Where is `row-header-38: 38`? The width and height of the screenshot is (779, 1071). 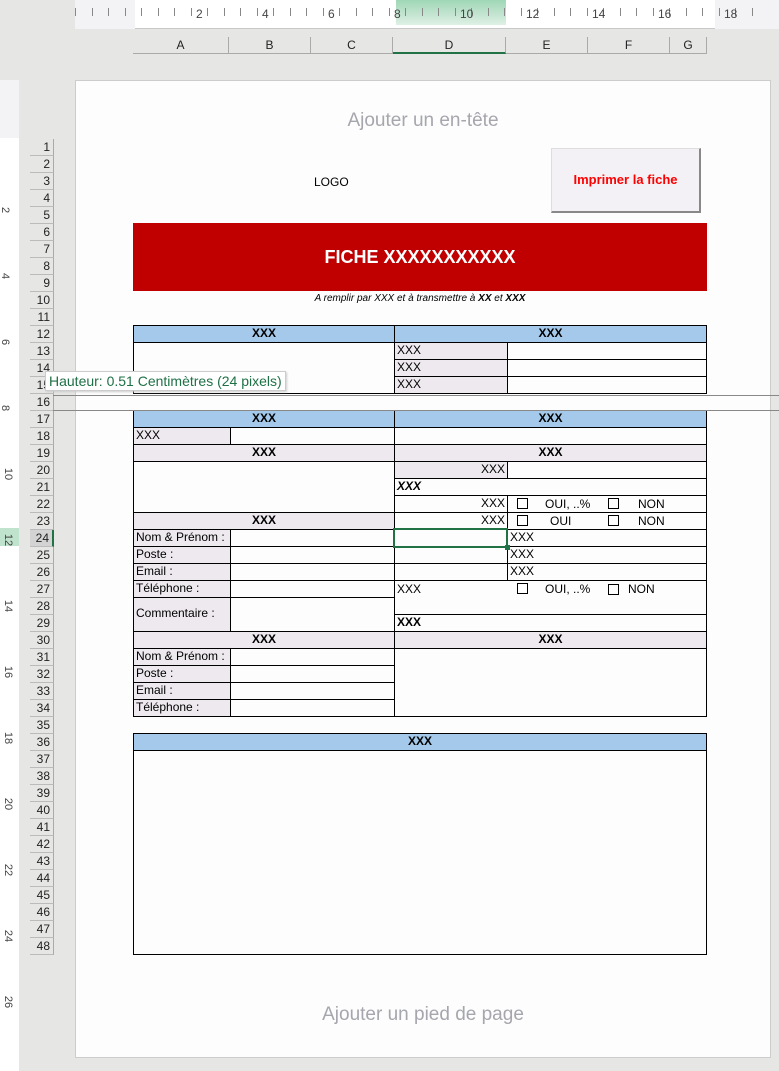 row-header-38: 38 is located at coordinates (42, 776).